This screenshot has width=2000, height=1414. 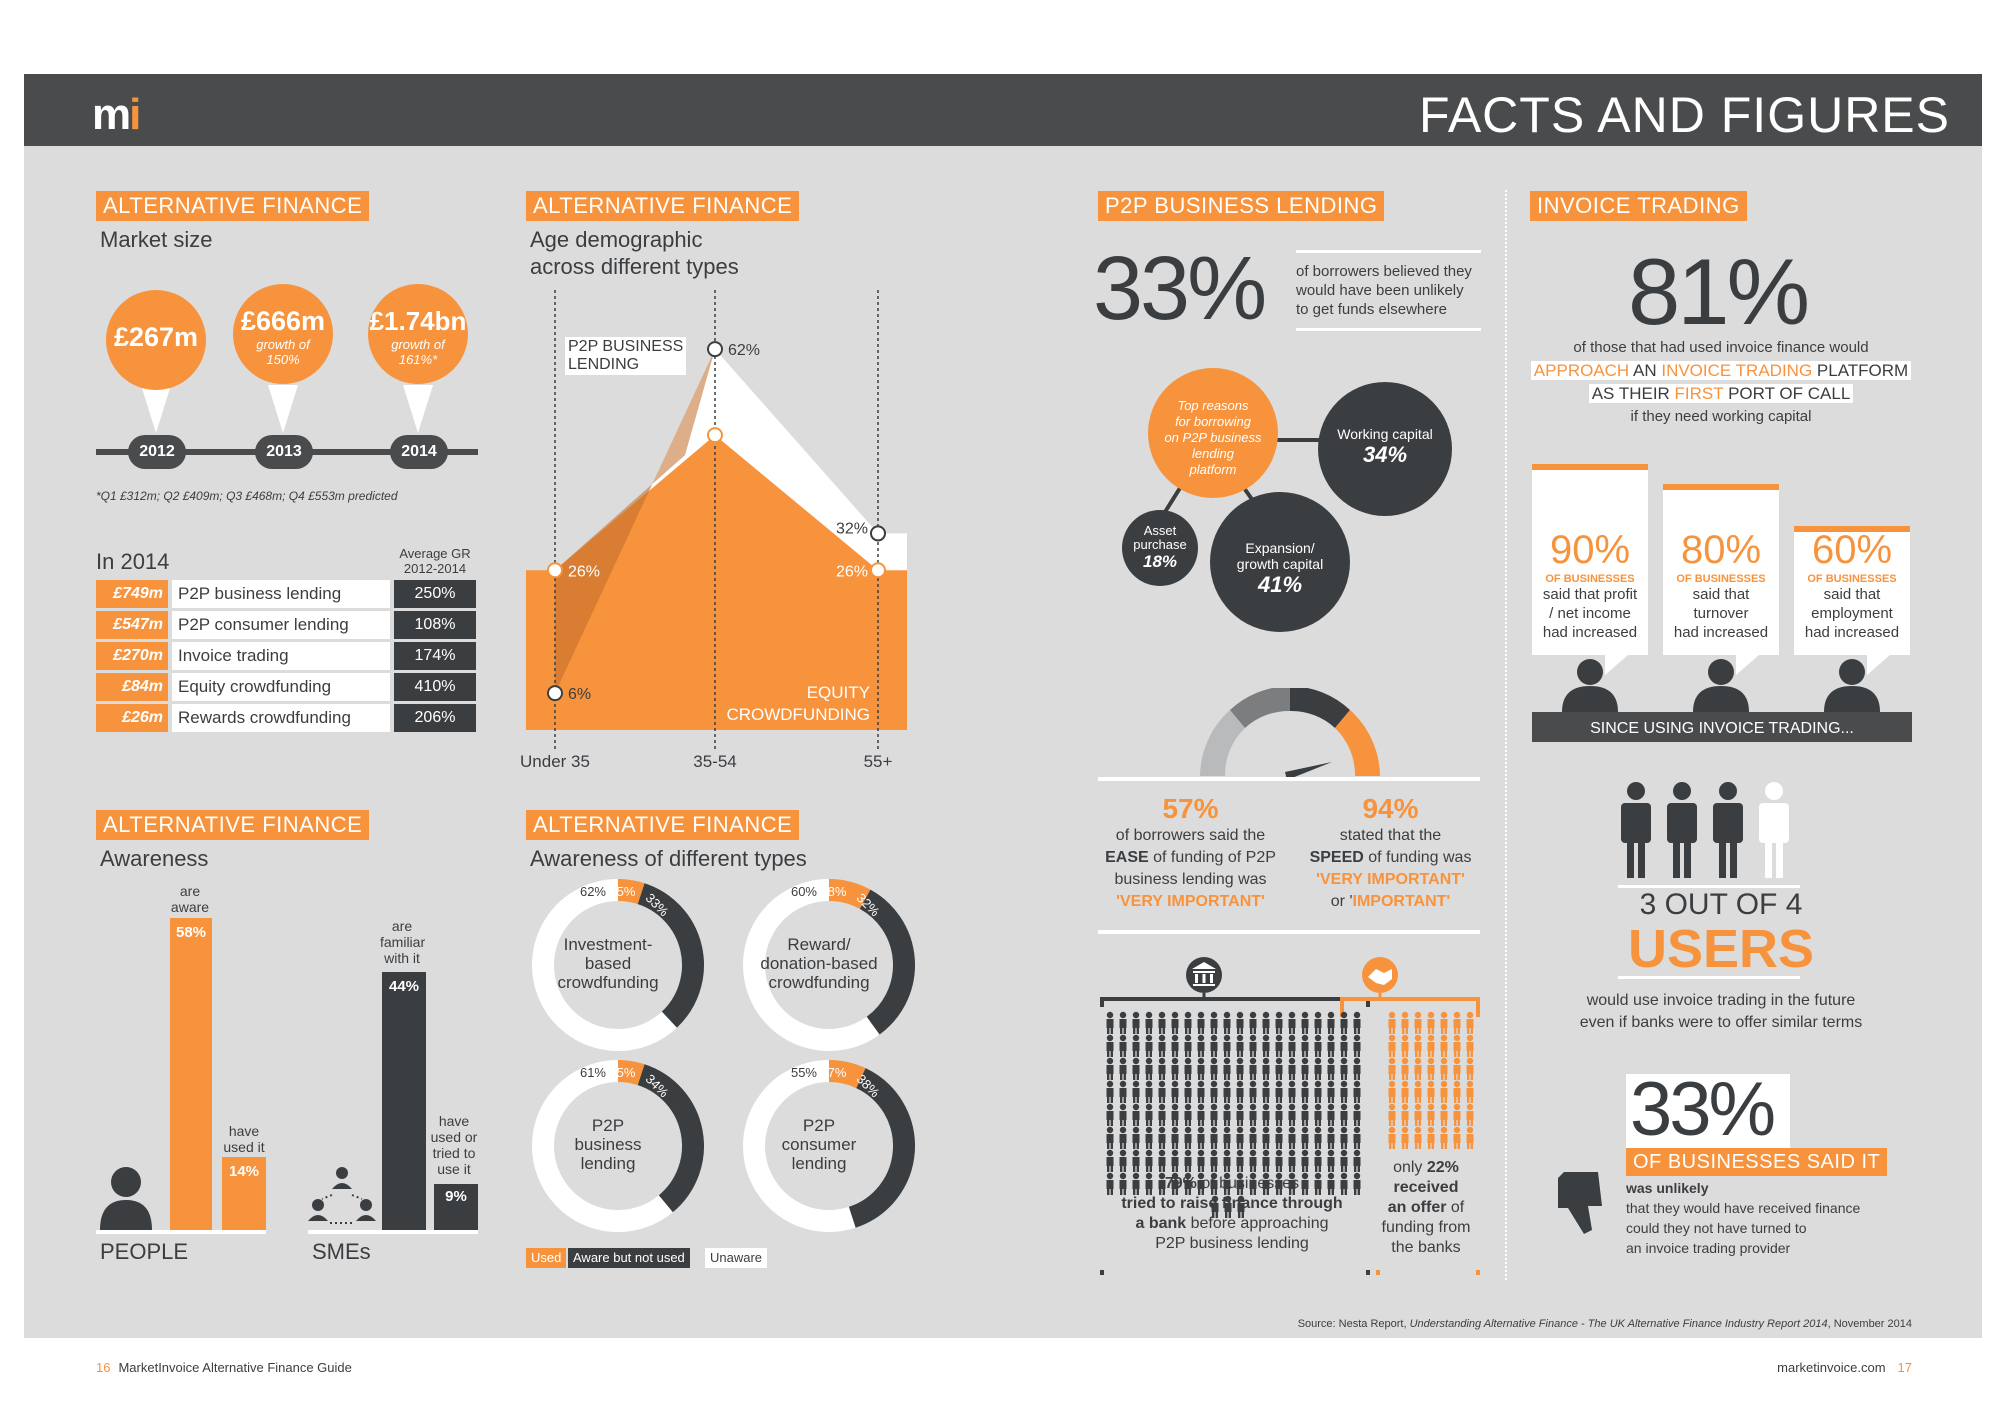 What do you see at coordinates (744, 350) in the screenshot?
I see `p2p-data-label: 62%` at bounding box center [744, 350].